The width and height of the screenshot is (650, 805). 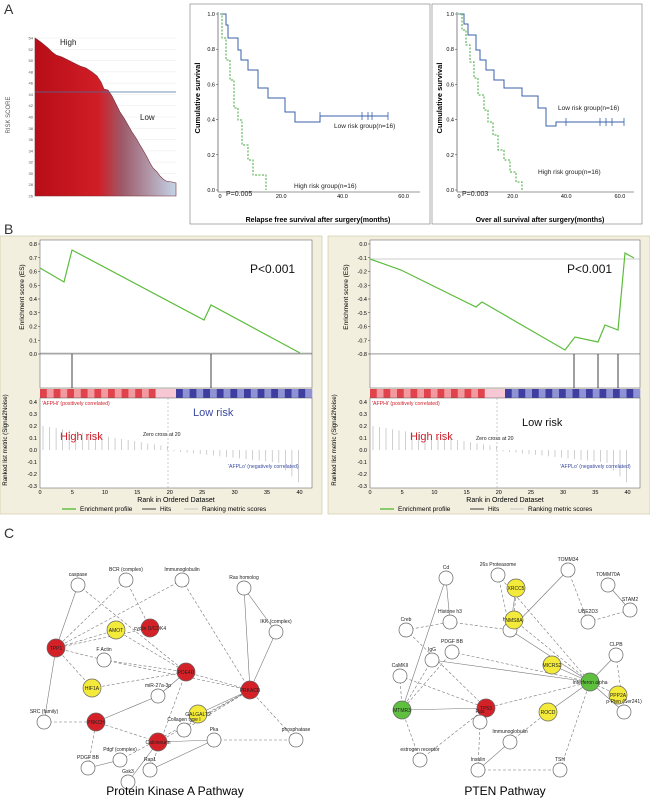 I want to click on netR-node-label: 26s Proteasome, so click(x=498, y=565).